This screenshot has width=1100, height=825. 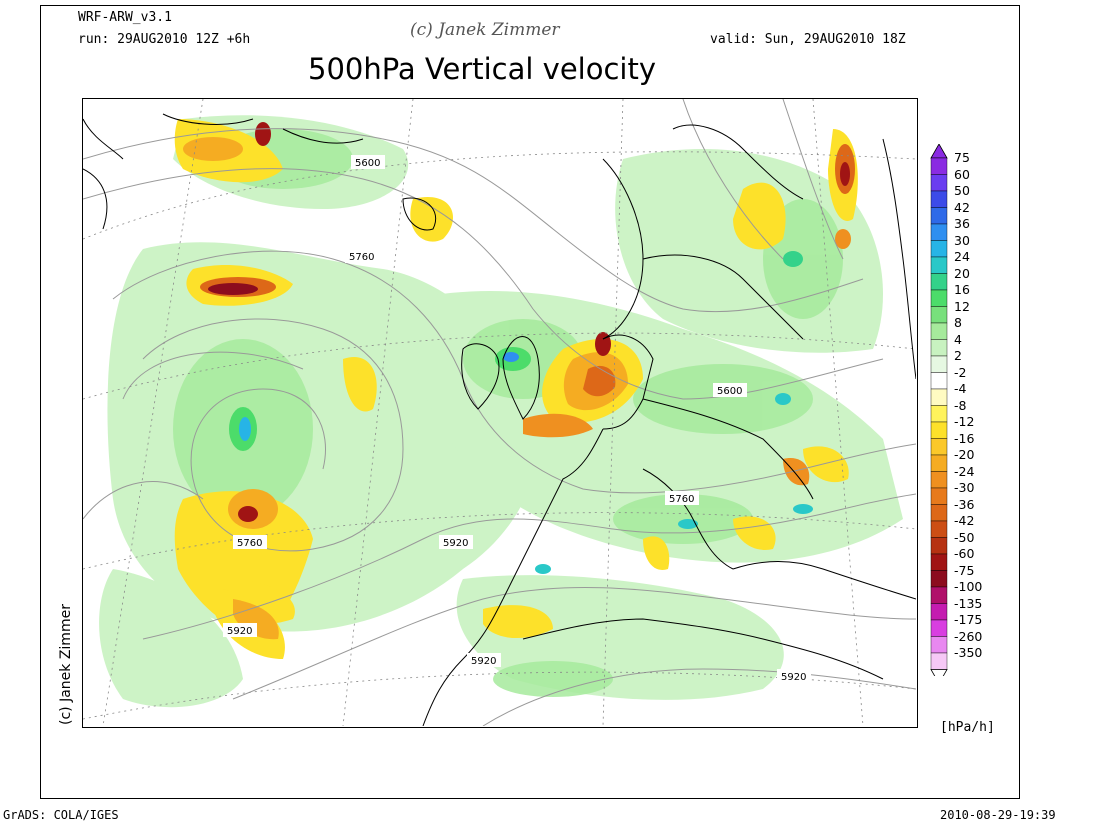 I want to click on colorbar-tick-label: 30, so click(x=962, y=240).